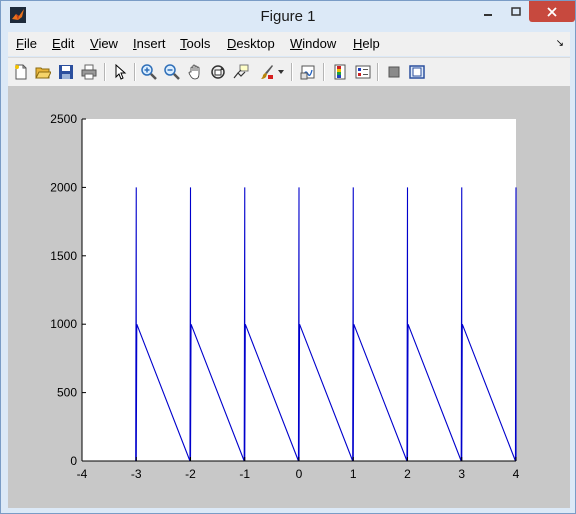 The image size is (576, 514). I want to click on x-tick-label: -3, so click(136, 474).